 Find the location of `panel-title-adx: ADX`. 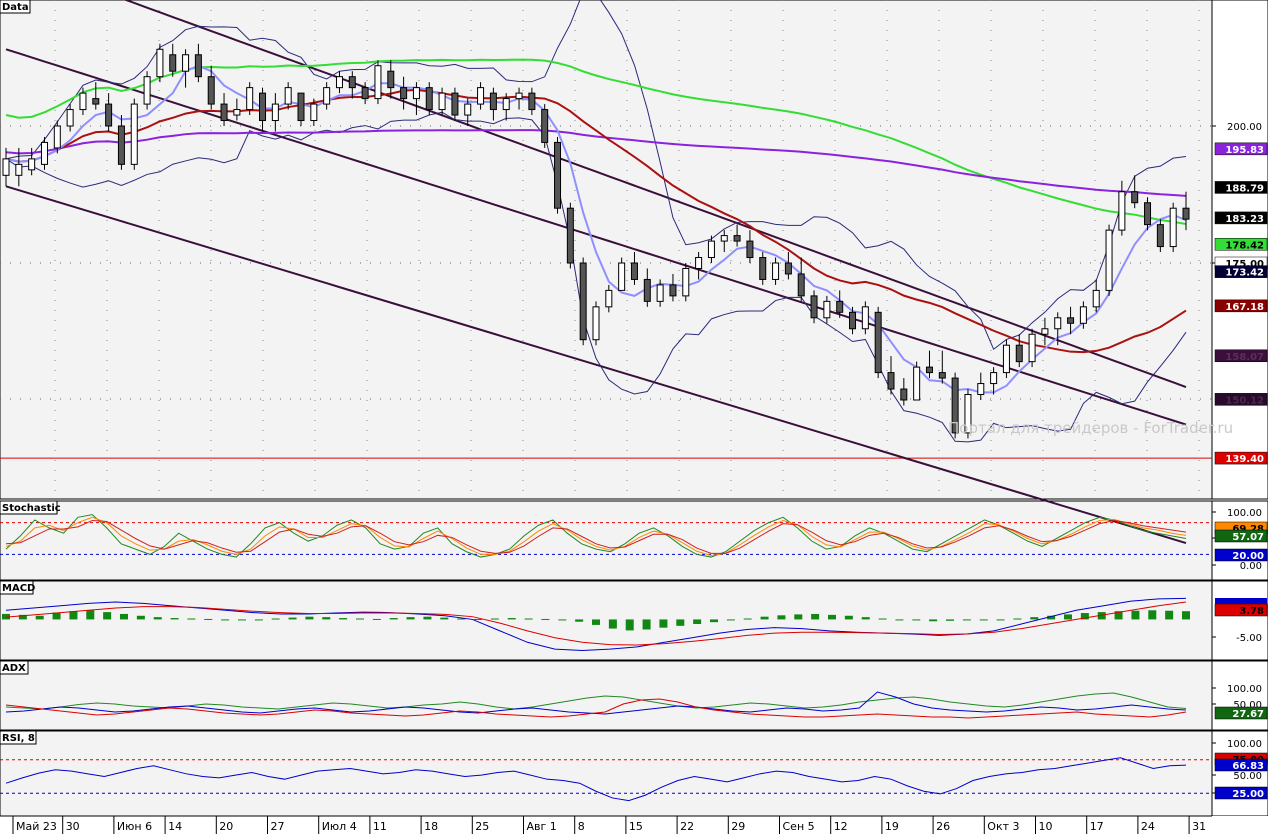

panel-title-adx: ADX is located at coordinates (14, 668).